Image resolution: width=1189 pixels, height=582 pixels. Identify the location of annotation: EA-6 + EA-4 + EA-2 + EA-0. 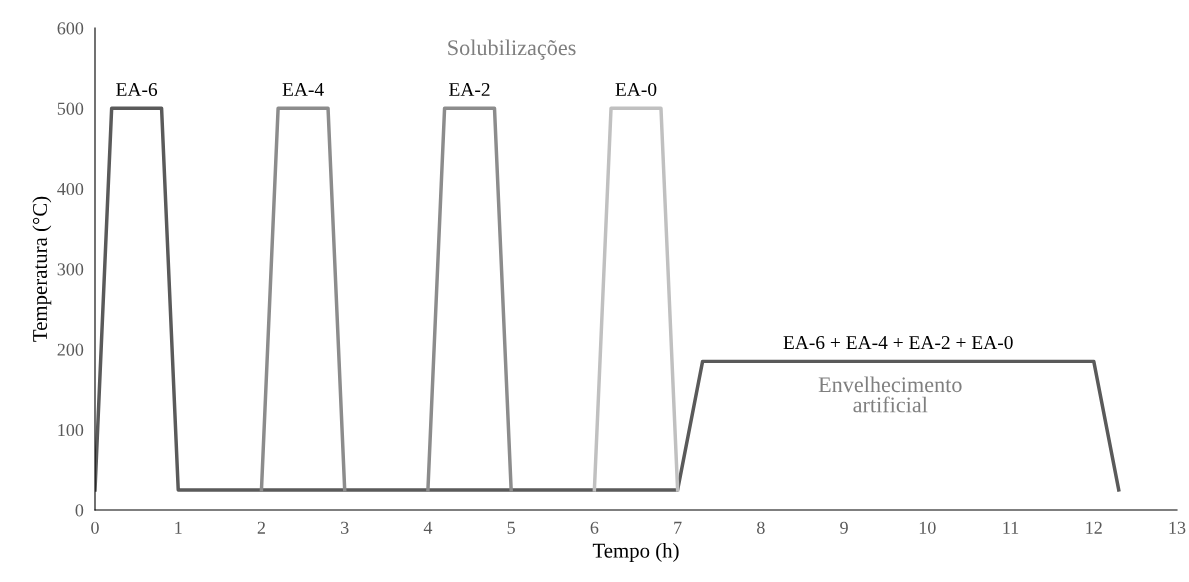
(898, 342).